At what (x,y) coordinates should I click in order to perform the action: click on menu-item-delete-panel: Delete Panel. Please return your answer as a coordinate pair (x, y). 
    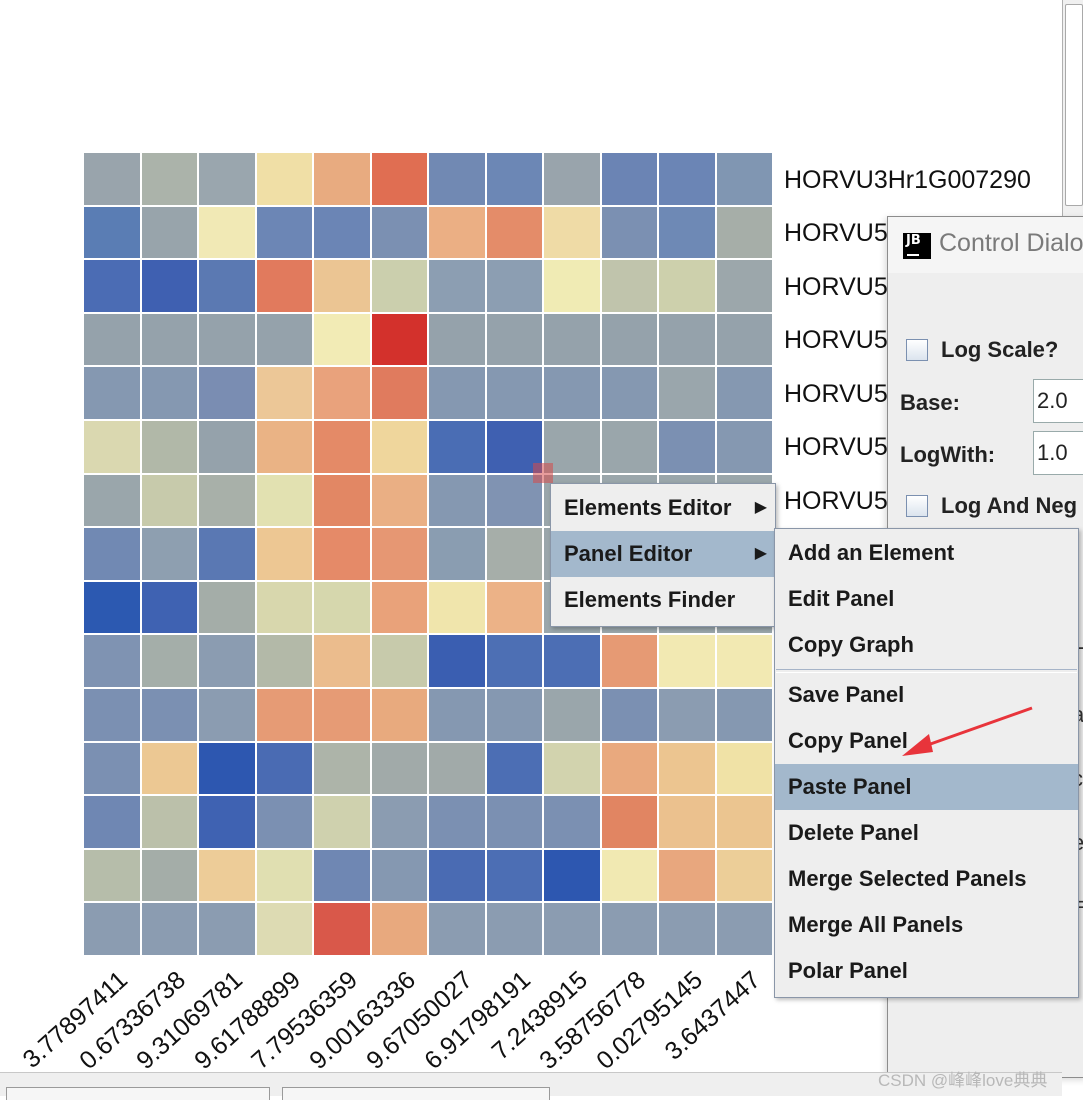
    Looking at the image, I should click on (926, 833).